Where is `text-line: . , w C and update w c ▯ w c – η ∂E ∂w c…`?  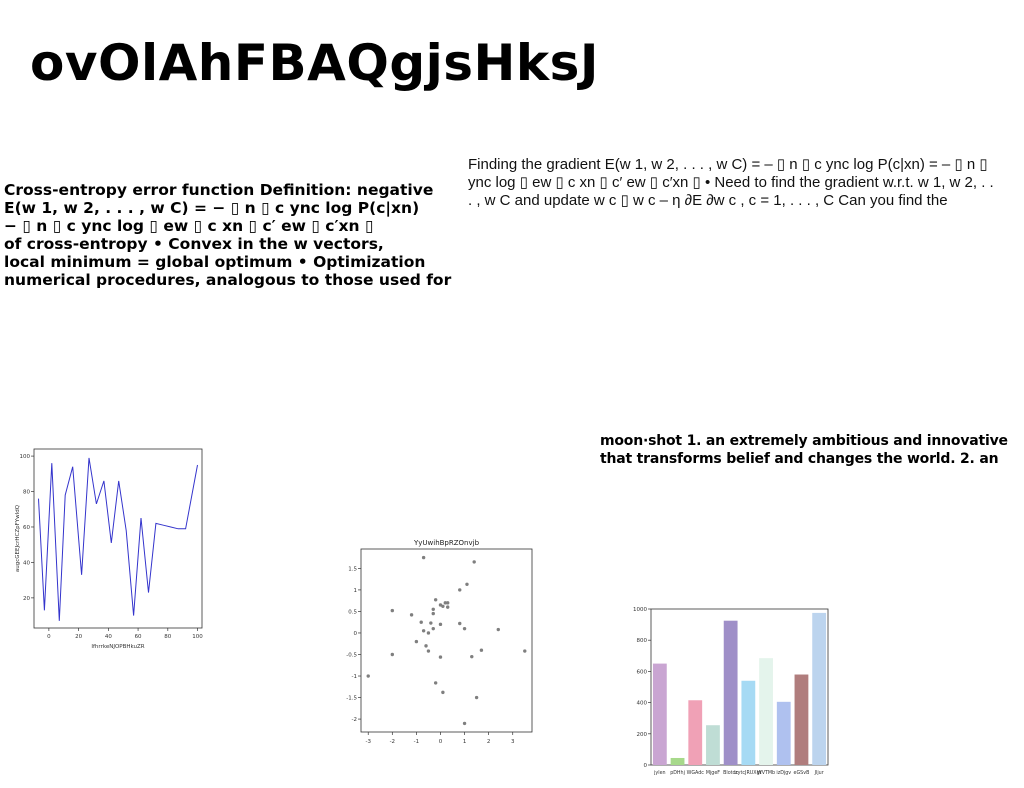 text-line: . , w C and update w c ▯ w c – η ∂E ∂w c… is located at coordinates (708, 200).